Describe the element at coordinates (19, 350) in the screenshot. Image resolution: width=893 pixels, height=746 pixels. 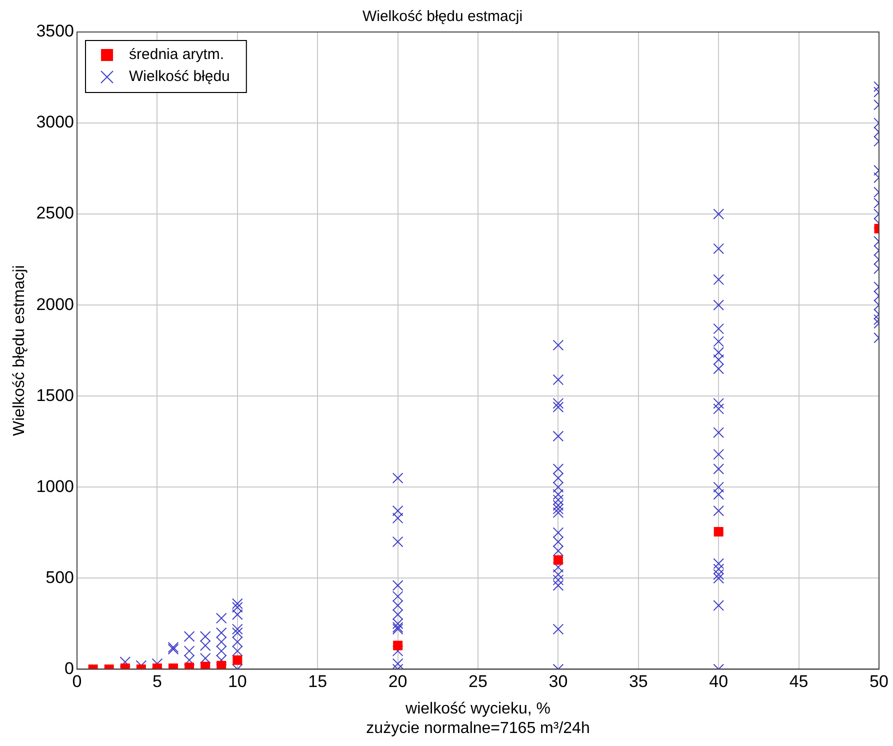
I see `y-axis-title: Wielkość błędu estmacji` at that location.